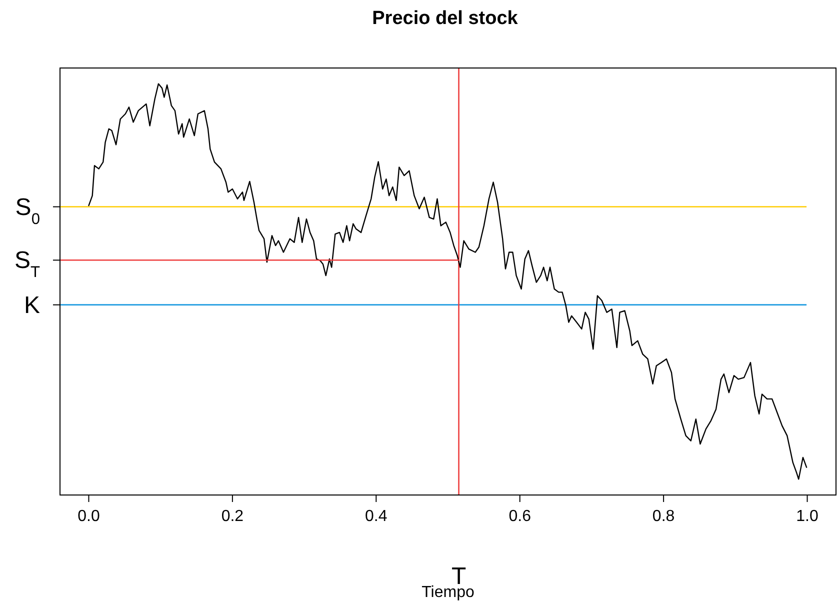 The width and height of the screenshot is (838, 607). What do you see at coordinates (376, 516) in the screenshot?
I see `x-tick-label: 0.4` at bounding box center [376, 516].